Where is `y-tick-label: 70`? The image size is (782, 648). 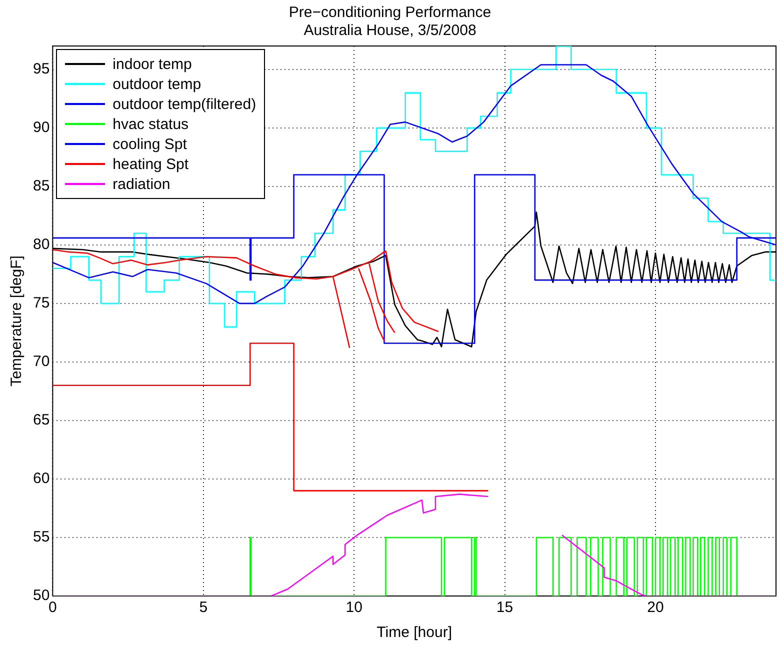 y-tick-label: 70 is located at coordinates (41, 361).